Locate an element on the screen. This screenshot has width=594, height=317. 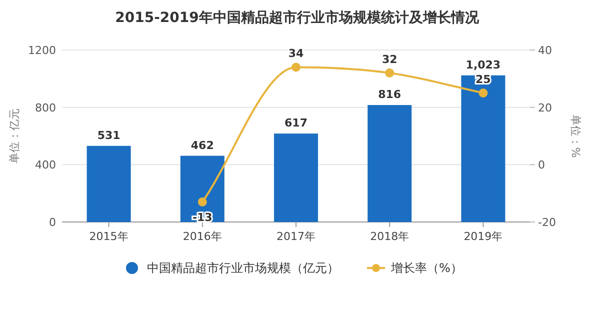
y2-axis-title: 单位：% is located at coordinates (575, 136).